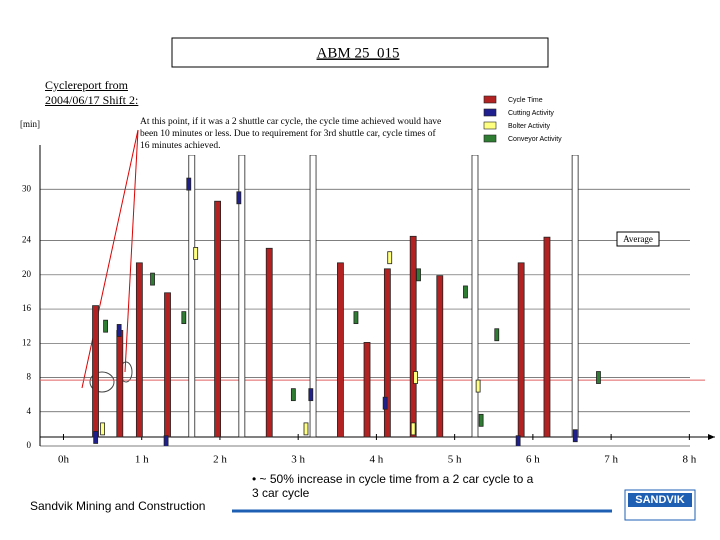  What do you see at coordinates (220, 460) in the screenshot?
I see `x-tick-label: 2 h` at bounding box center [220, 460].